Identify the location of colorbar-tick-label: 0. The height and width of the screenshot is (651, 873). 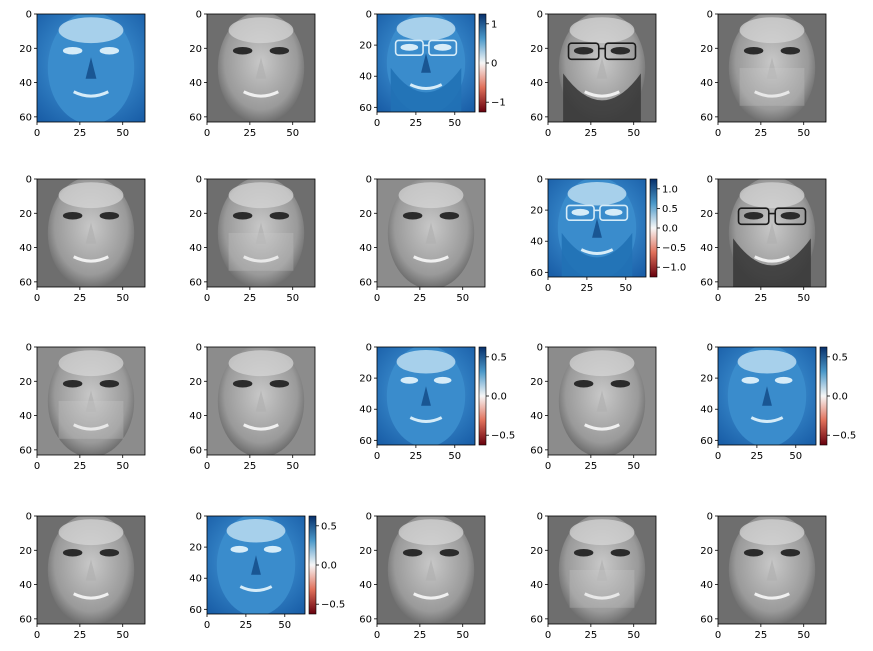
(494, 64).